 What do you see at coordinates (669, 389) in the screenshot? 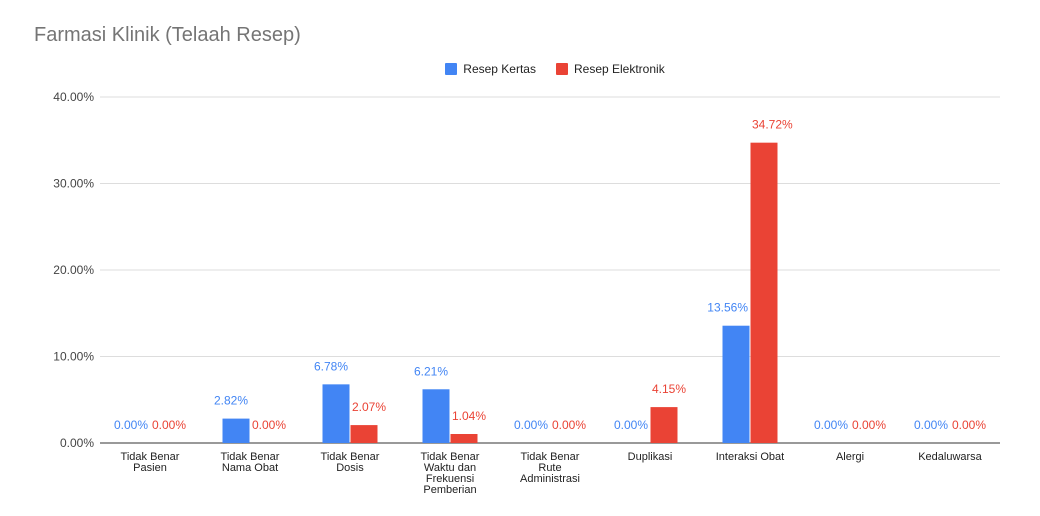
I see `data-label: 4.15%` at bounding box center [669, 389].